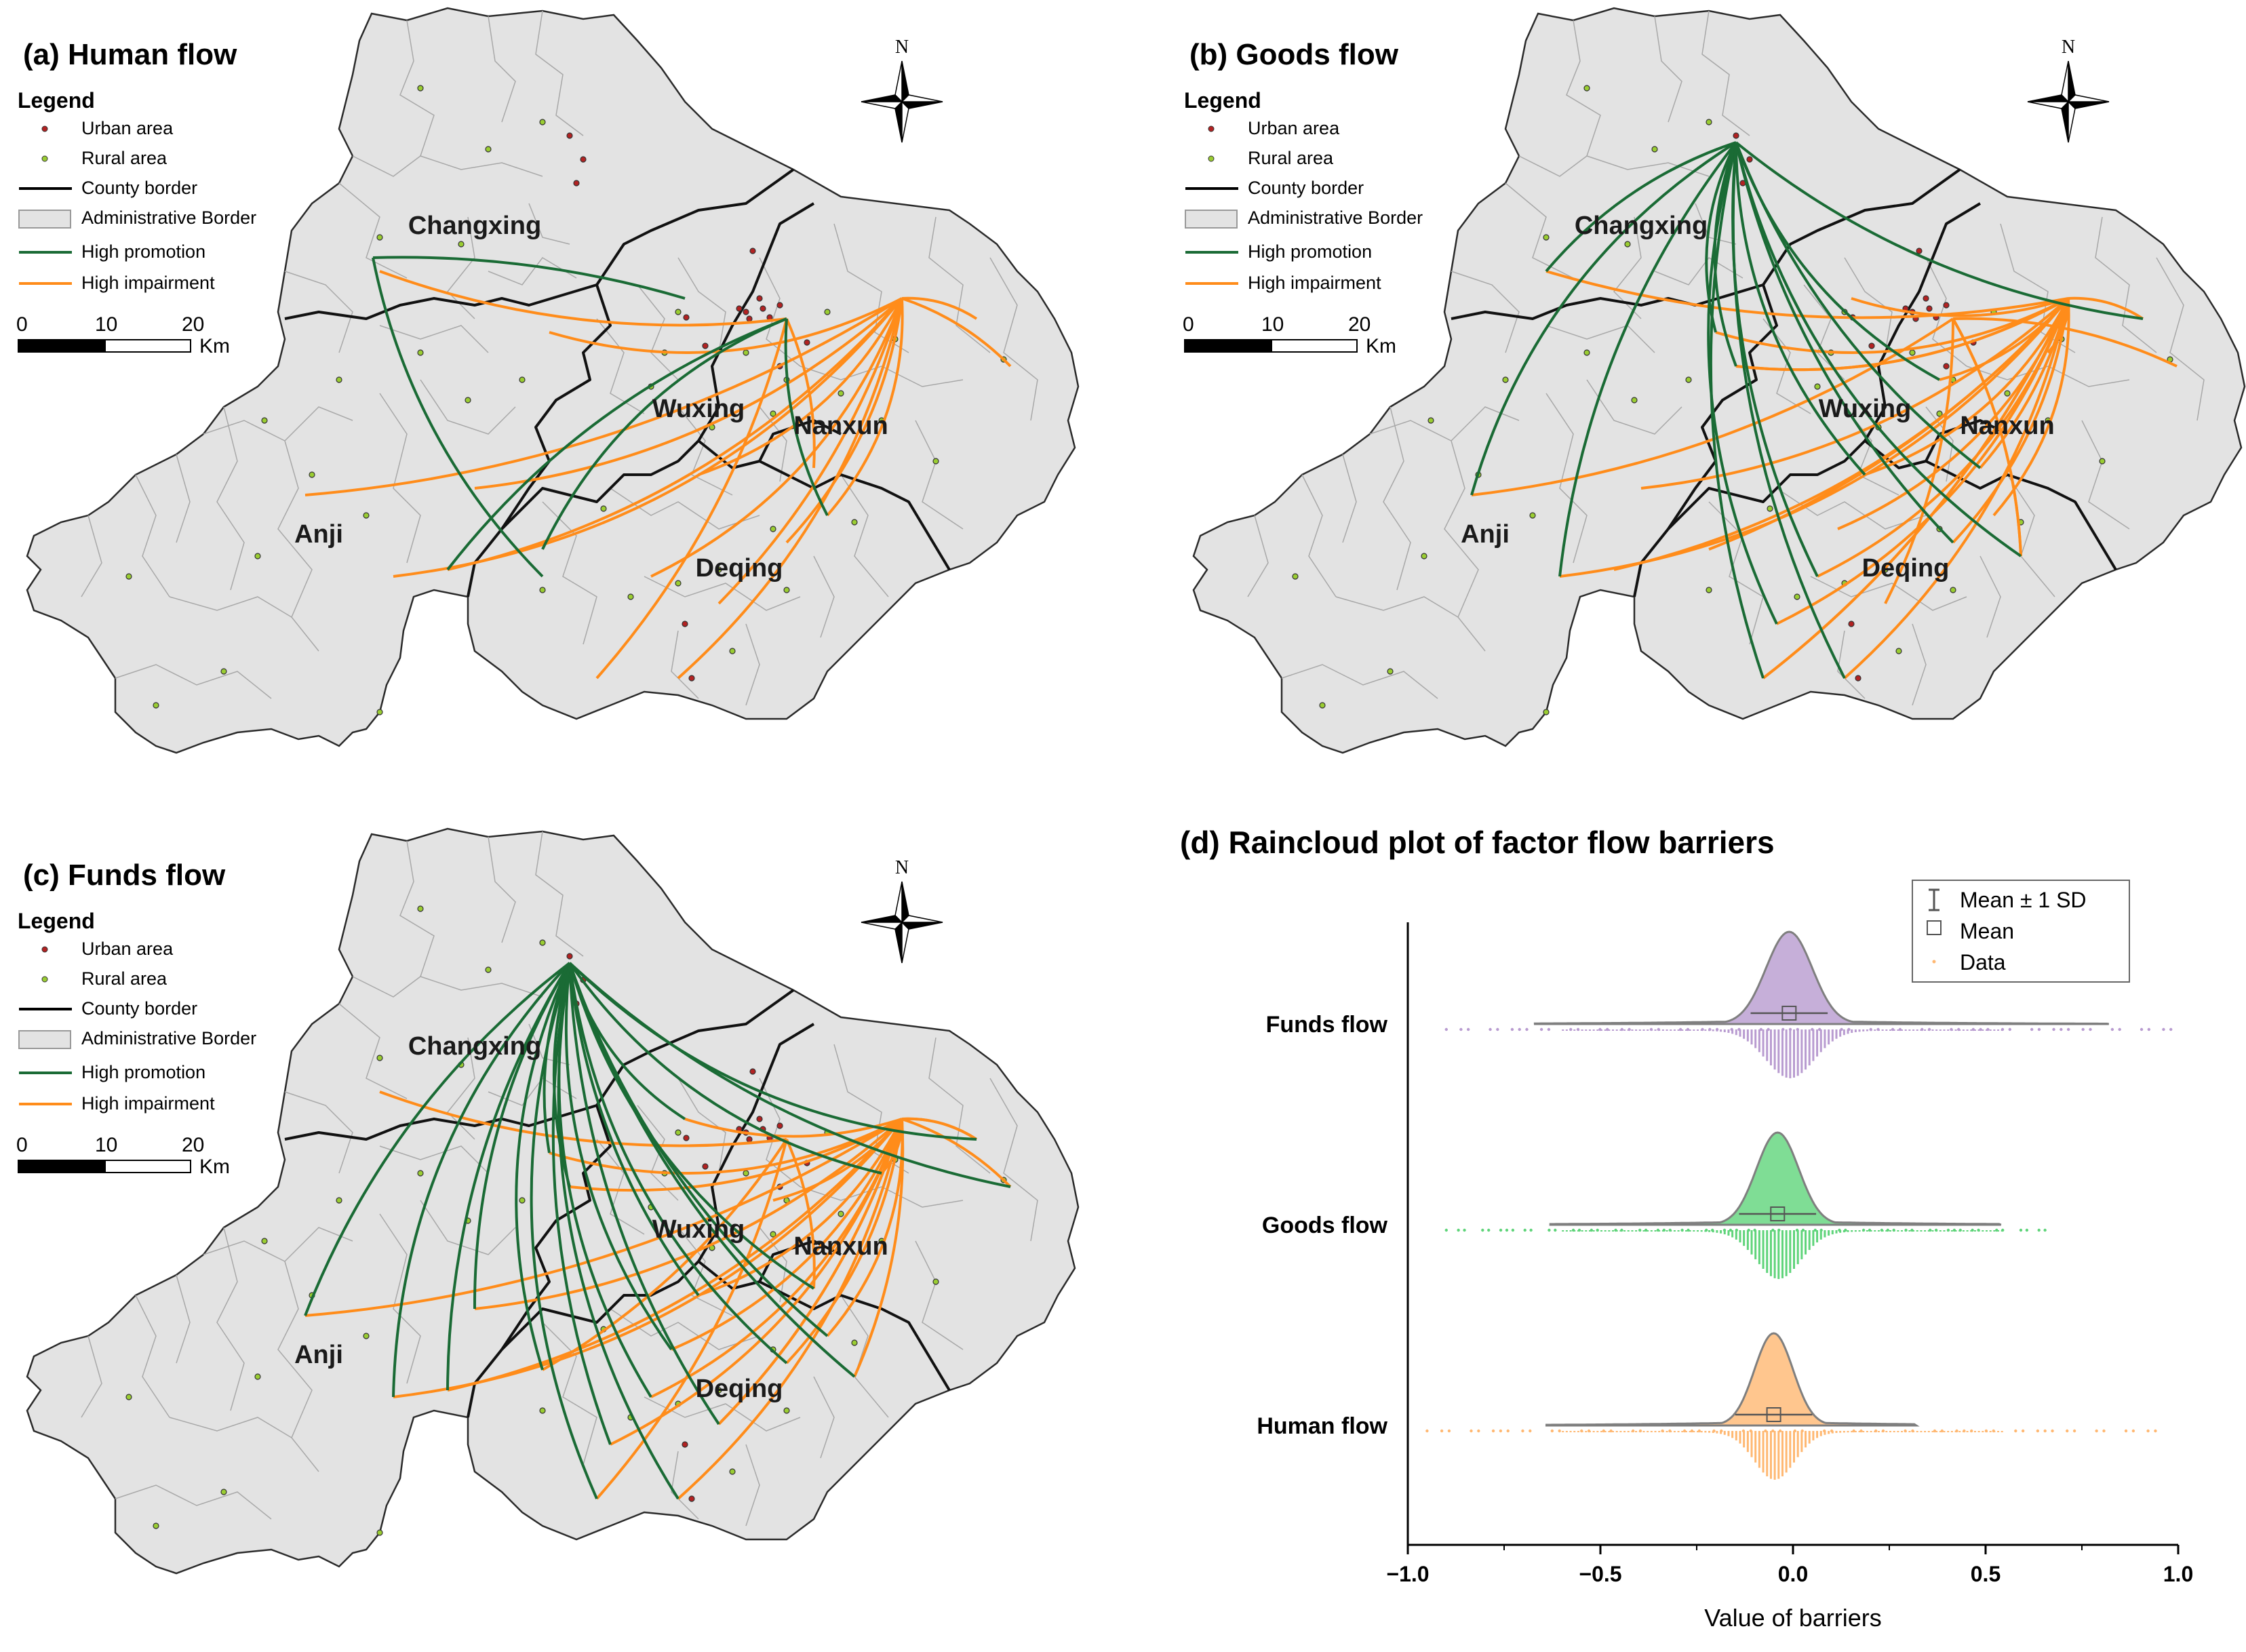 The height and width of the screenshot is (1652, 2246). I want to click on x-tick-label: 0.5, so click(1986, 1574).